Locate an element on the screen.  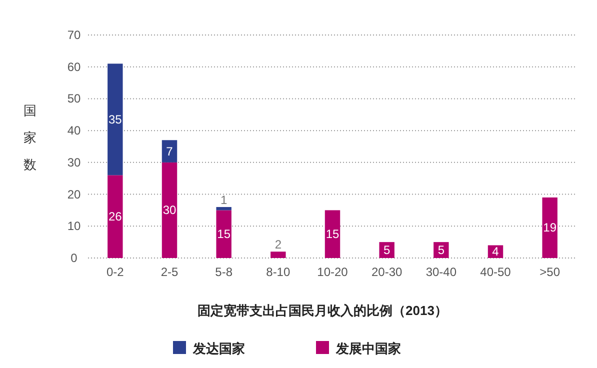
x-tick-label: 40-50 is located at coordinates (496, 272).